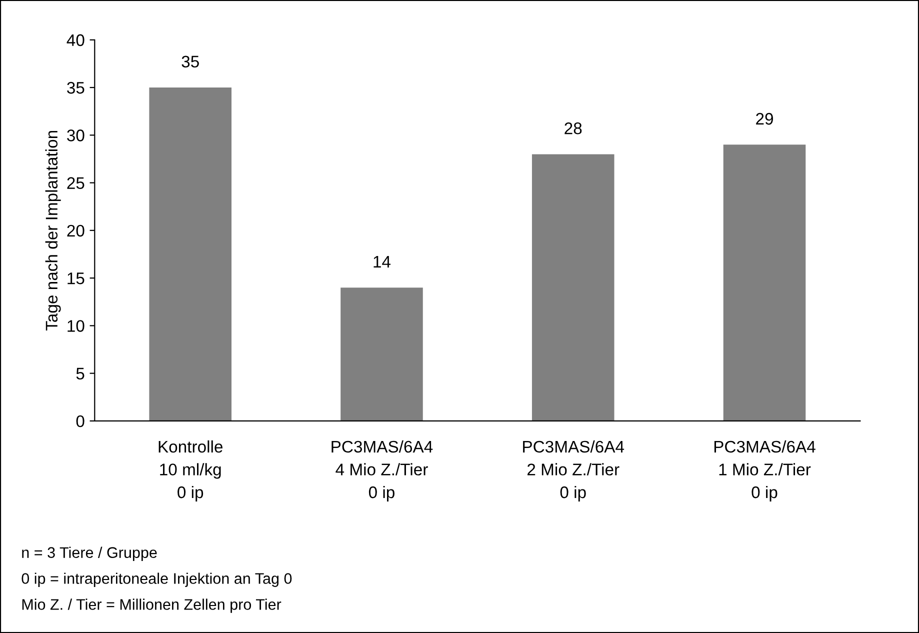 The width and height of the screenshot is (919, 633). Describe the element at coordinates (75, 230) in the screenshot. I see `y-tick-label: 20` at that location.